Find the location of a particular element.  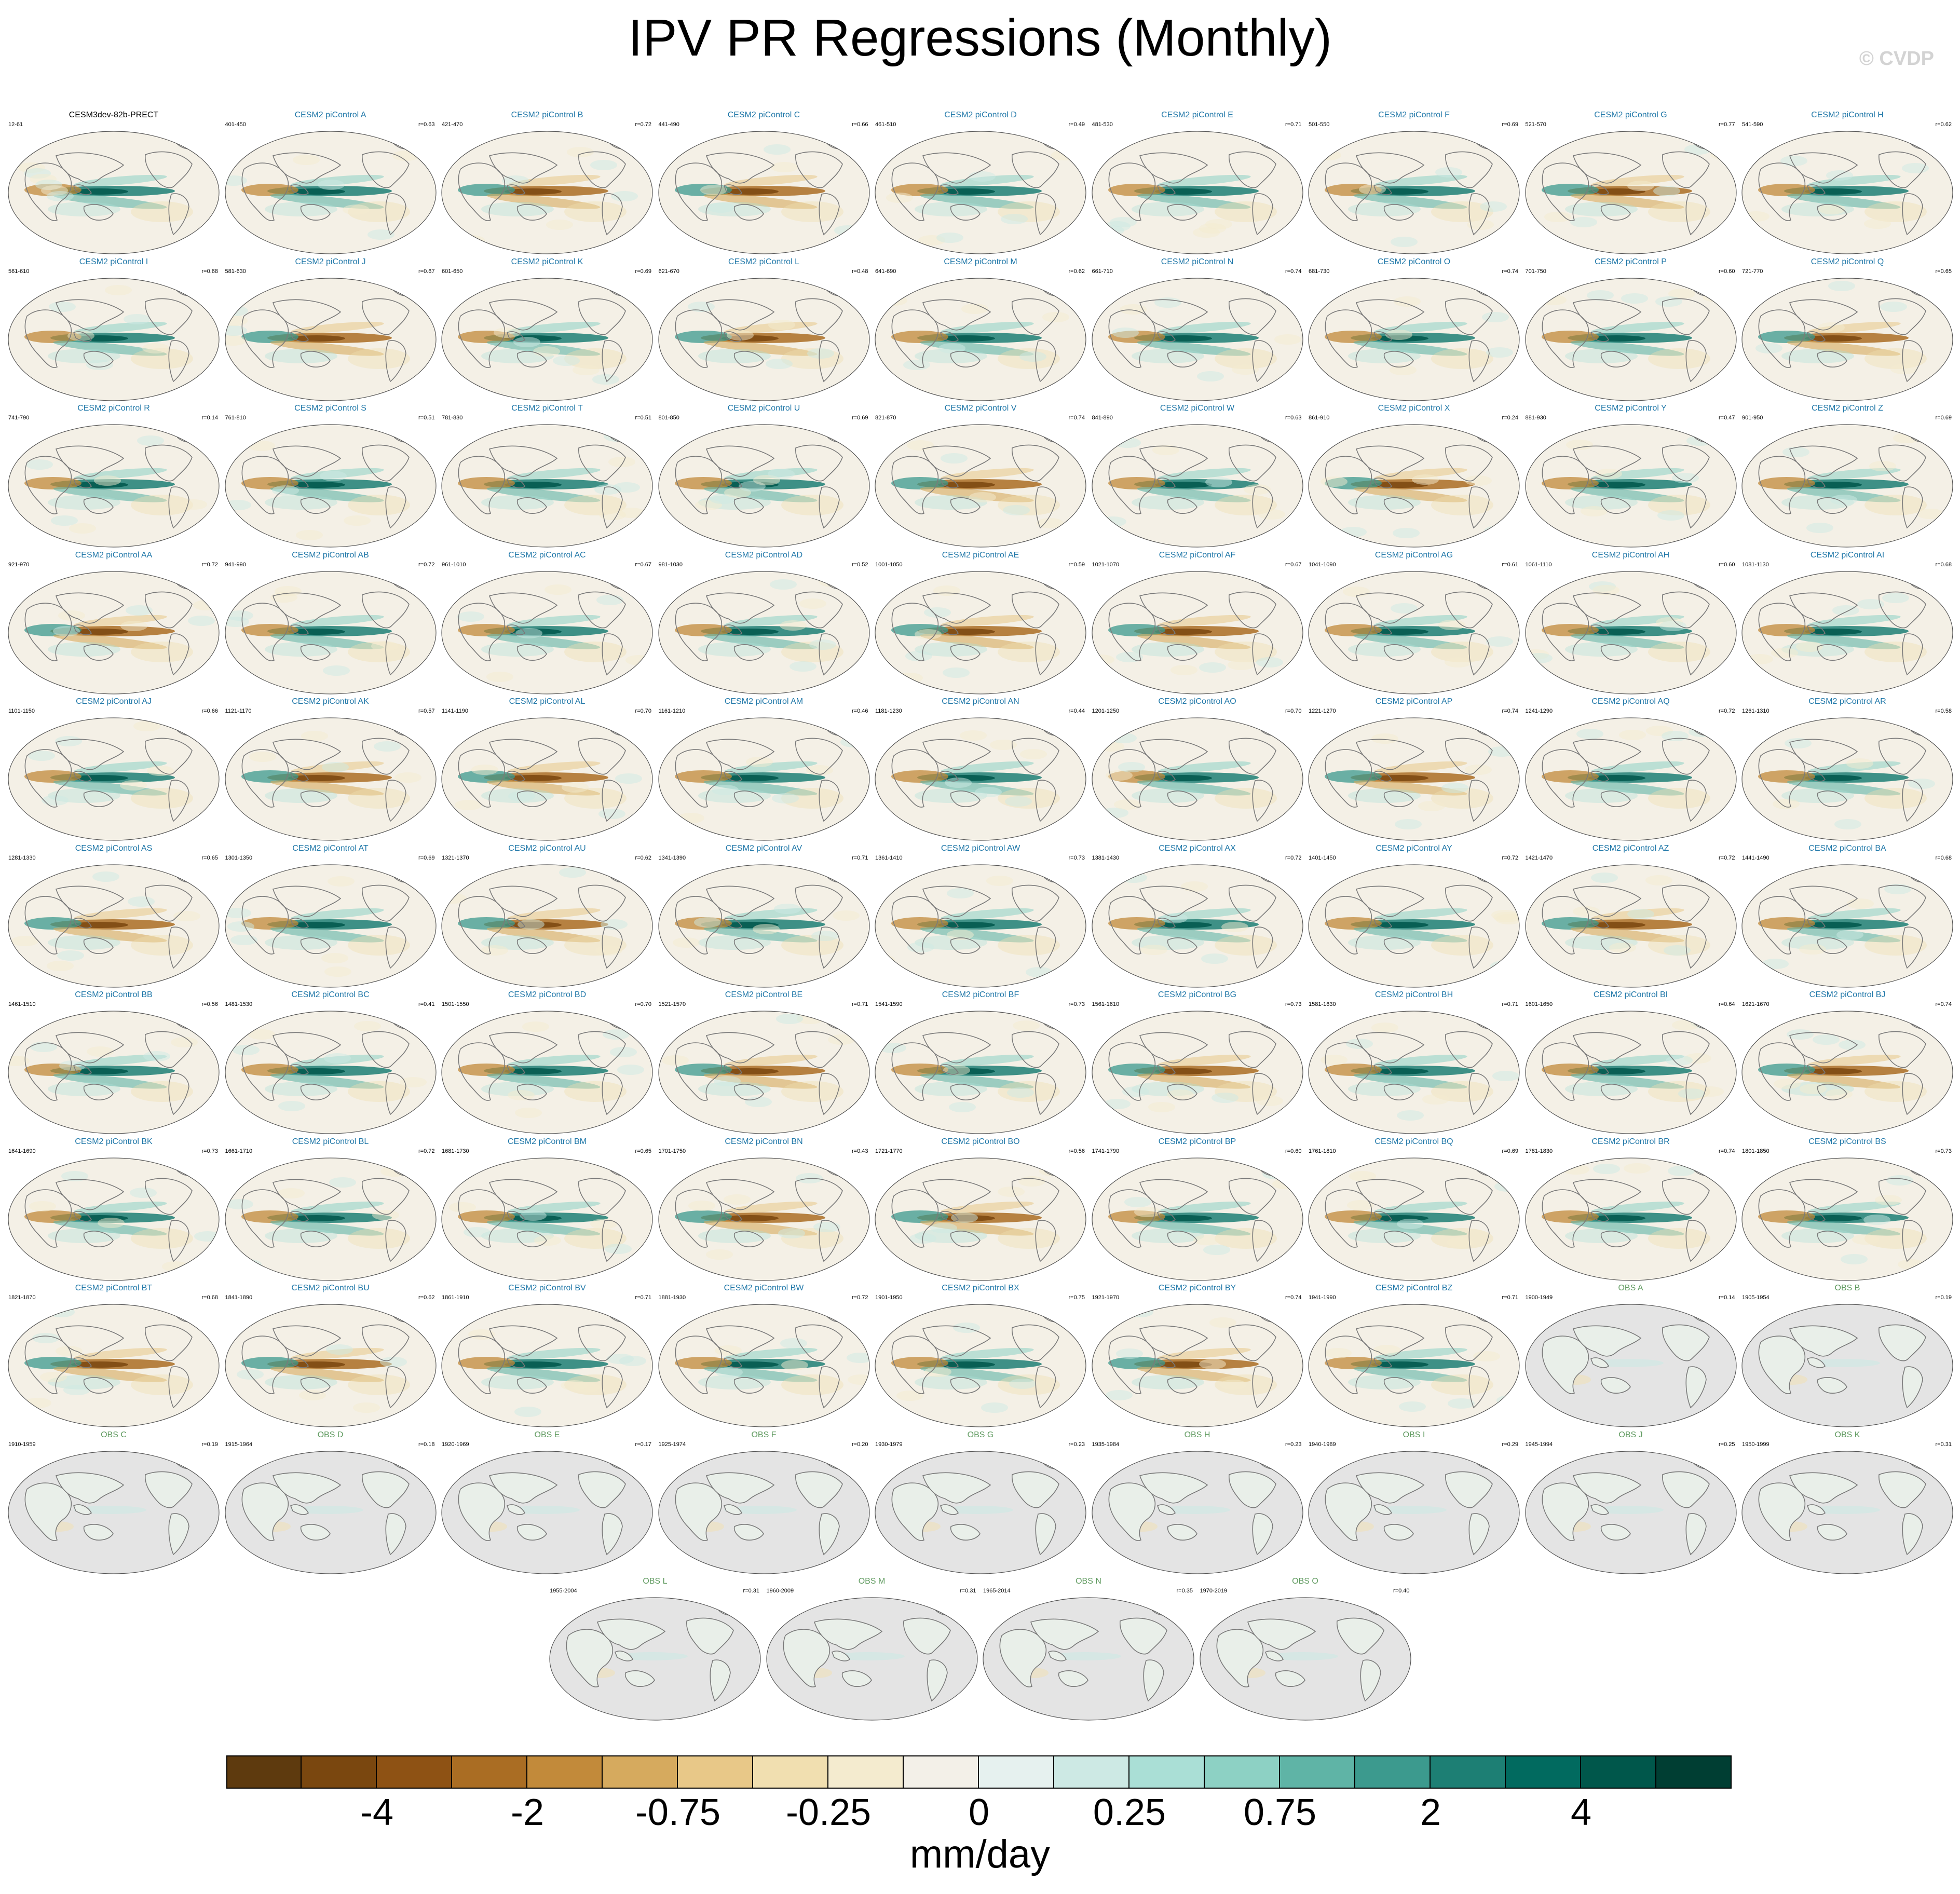

map-panel: CESM2 piControl BD 1501-1550 r=0.70 is located at coordinates (547, 1063).